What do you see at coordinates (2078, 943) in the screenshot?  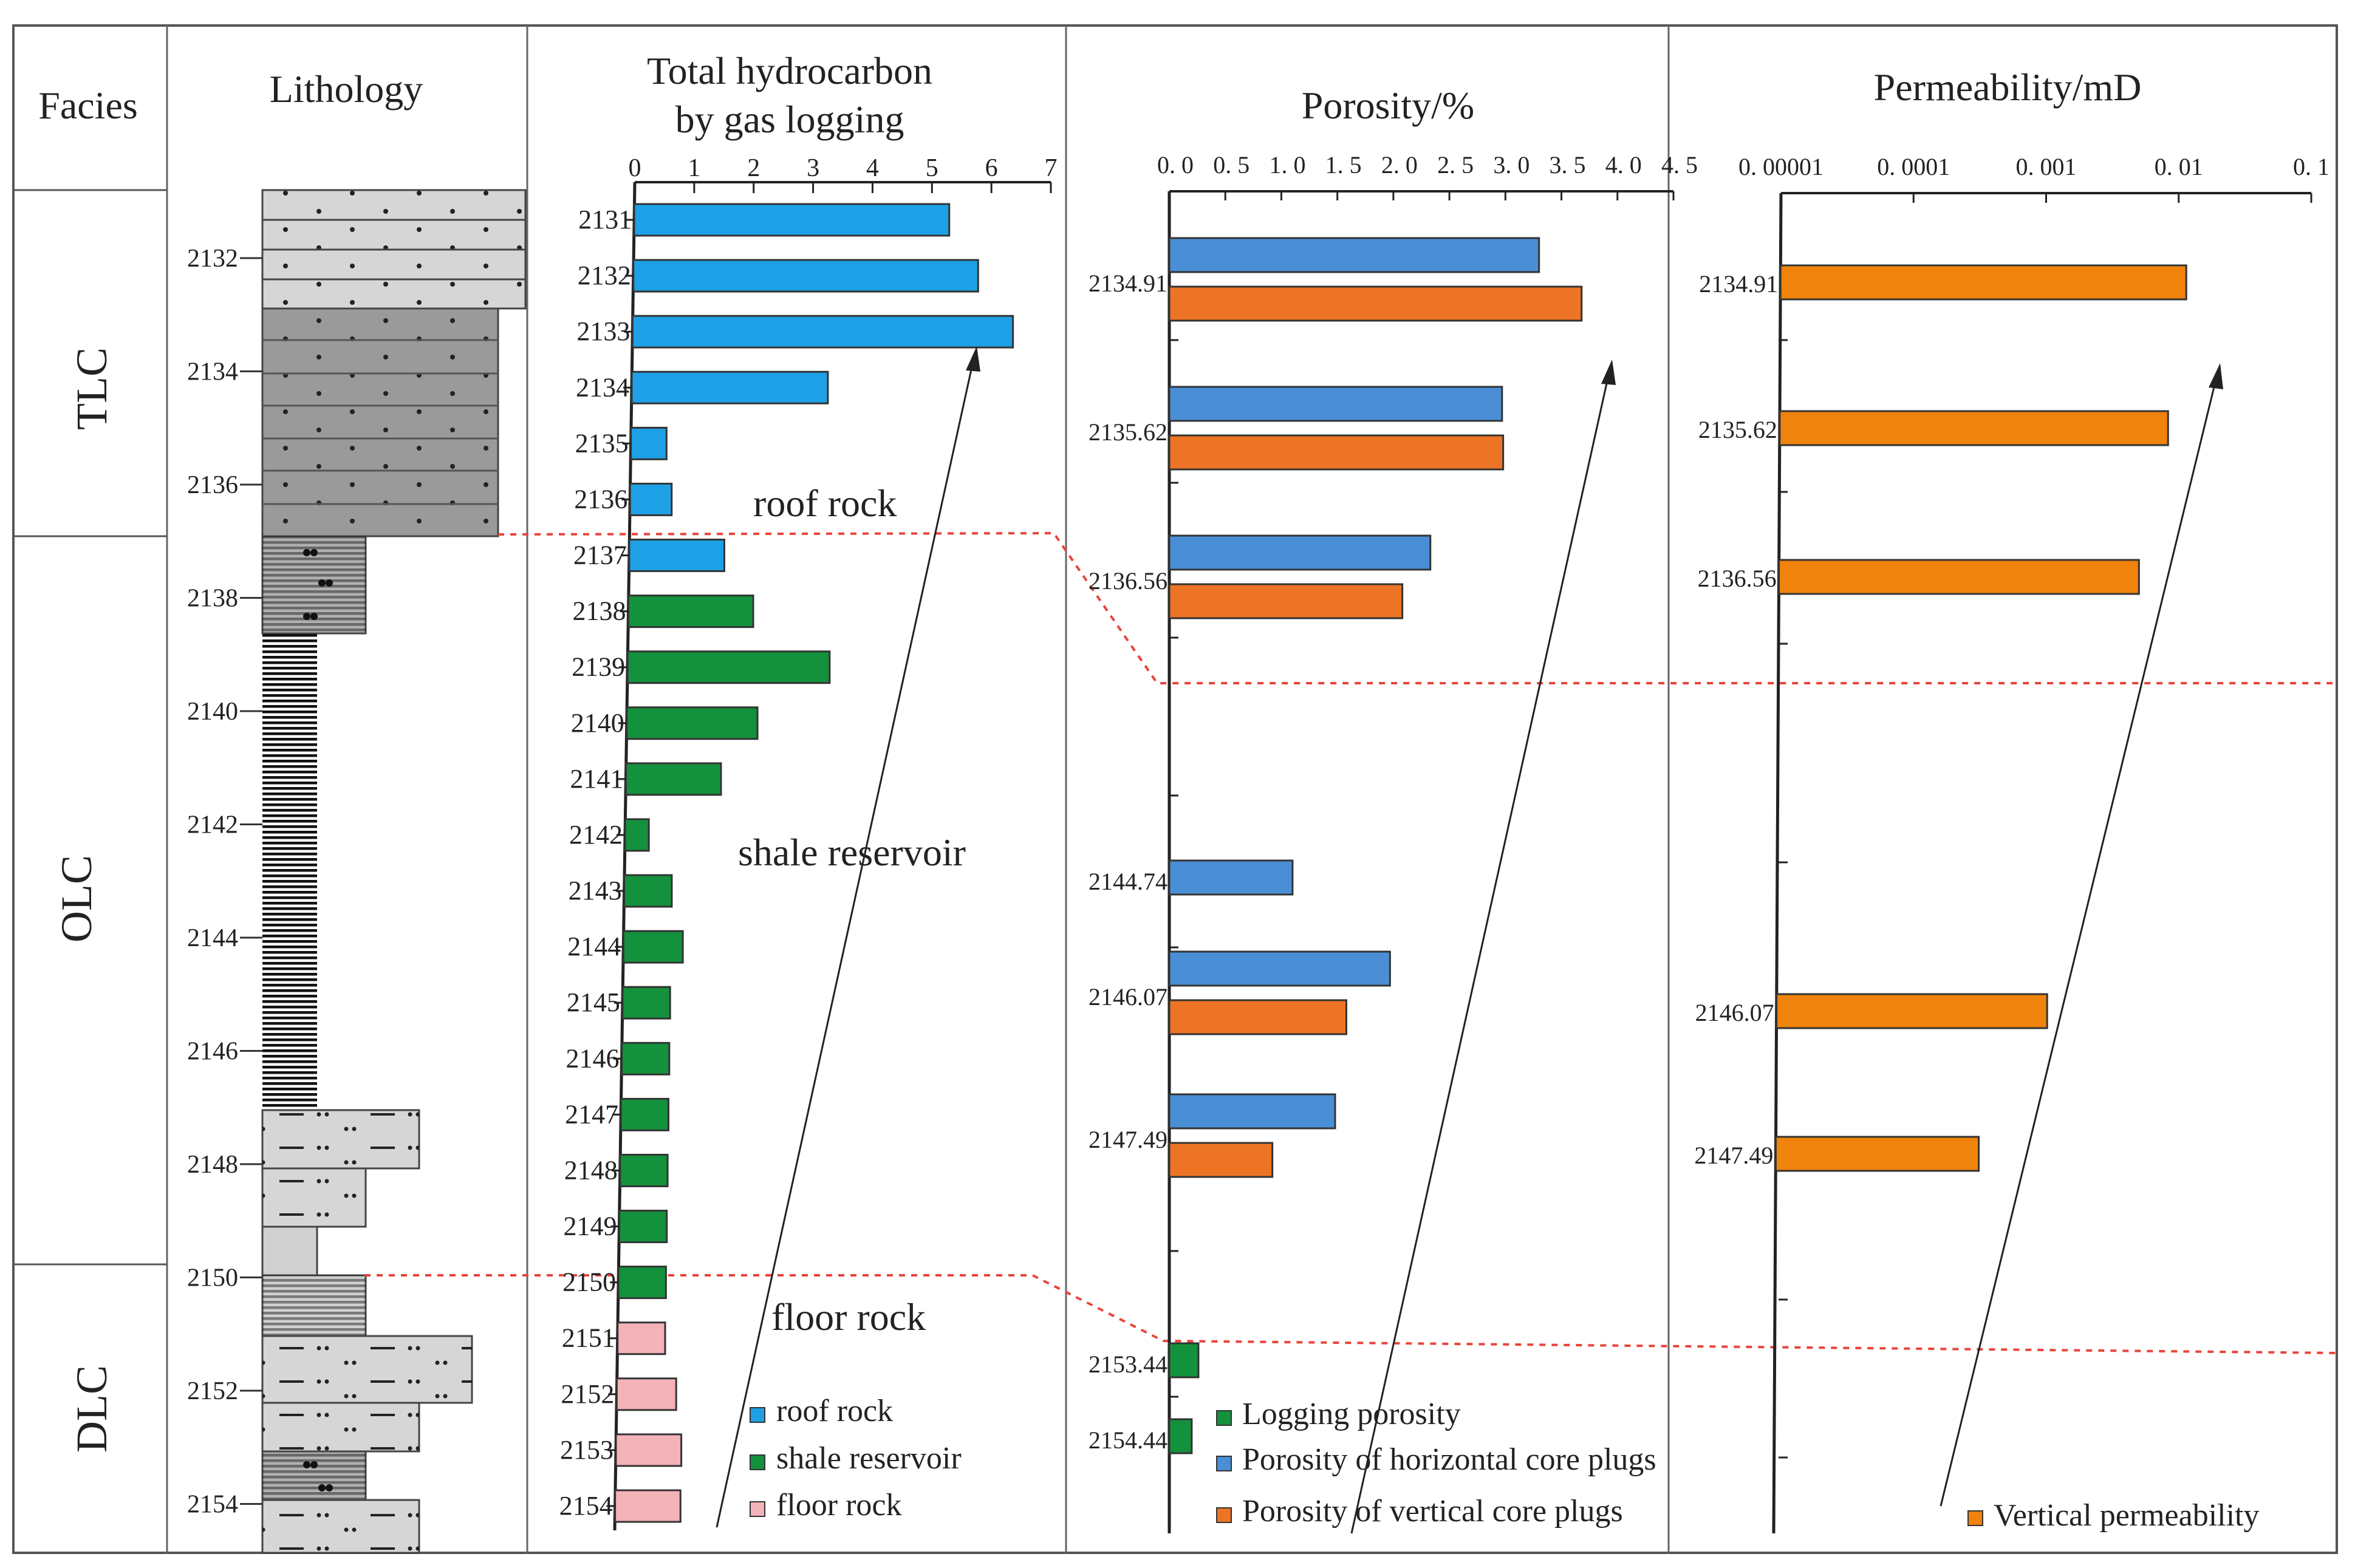 I see `permeability-trend-arrow` at bounding box center [2078, 943].